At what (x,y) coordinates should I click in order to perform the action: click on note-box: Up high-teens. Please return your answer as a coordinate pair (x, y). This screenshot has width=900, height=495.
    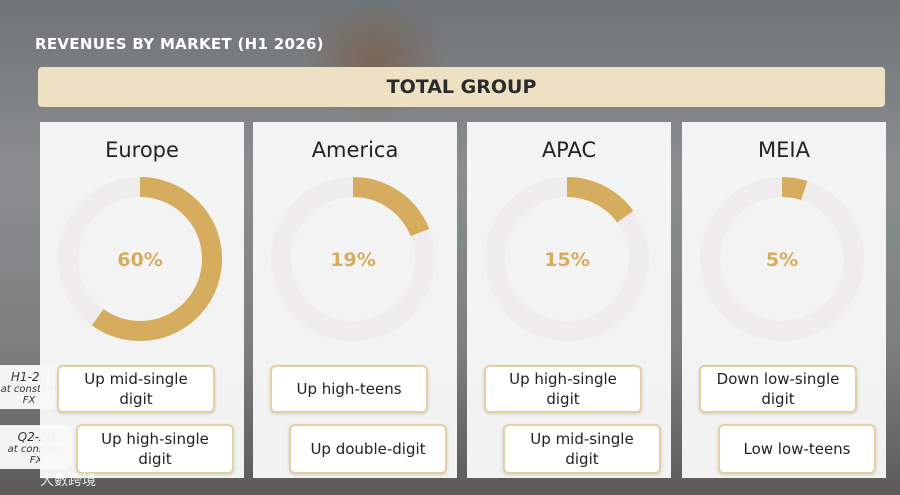
    Looking at the image, I should click on (349, 389).